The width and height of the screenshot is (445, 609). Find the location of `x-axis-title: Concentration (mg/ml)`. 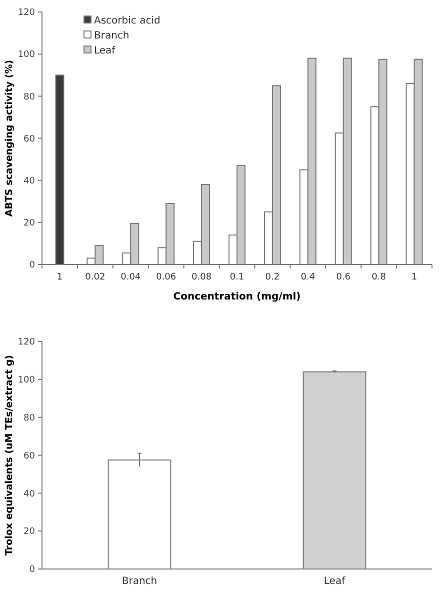

x-axis-title: Concentration (mg/ml) is located at coordinates (237, 297).